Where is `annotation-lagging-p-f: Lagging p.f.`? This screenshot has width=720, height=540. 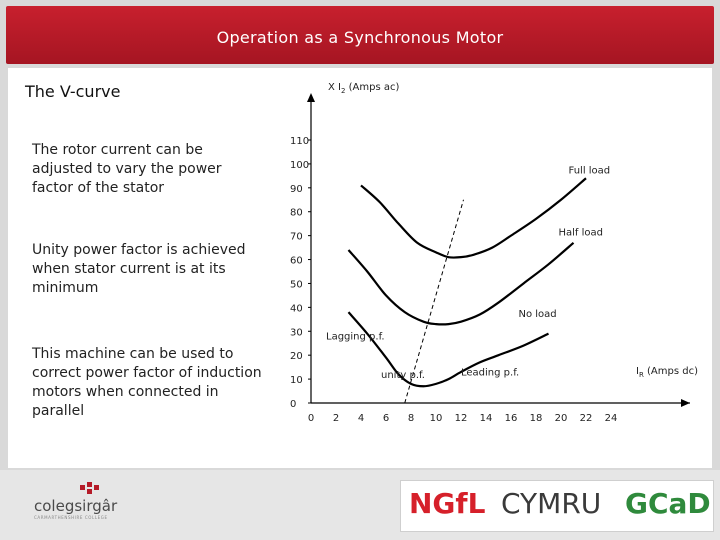
annotation-lagging-p-f: Lagging p.f. is located at coordinates (355, 337).